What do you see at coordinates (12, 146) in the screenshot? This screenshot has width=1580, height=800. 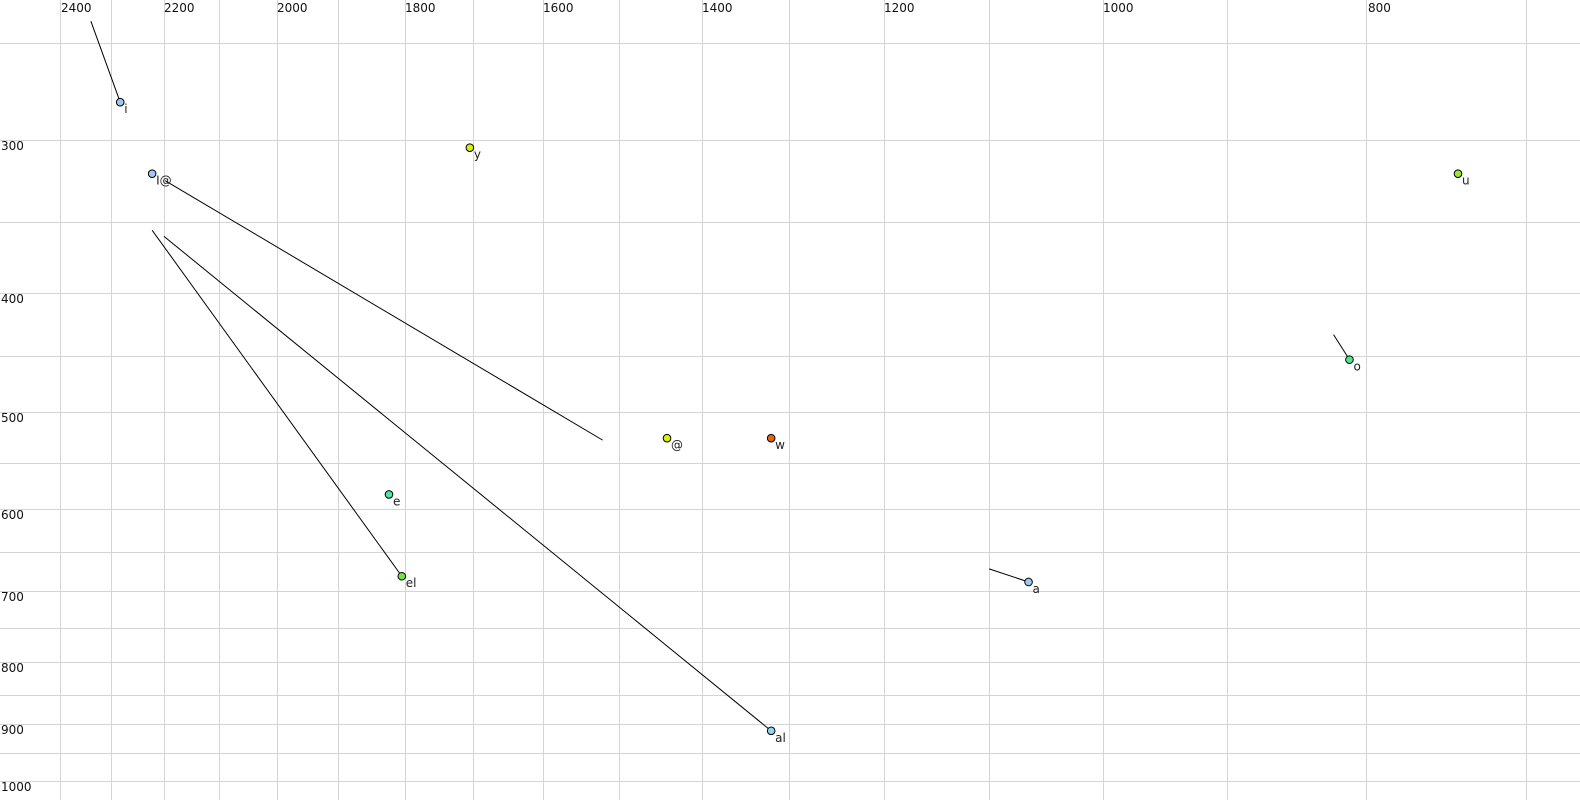 I see `y-tick-label: 300` at bounding box center [12, 146].